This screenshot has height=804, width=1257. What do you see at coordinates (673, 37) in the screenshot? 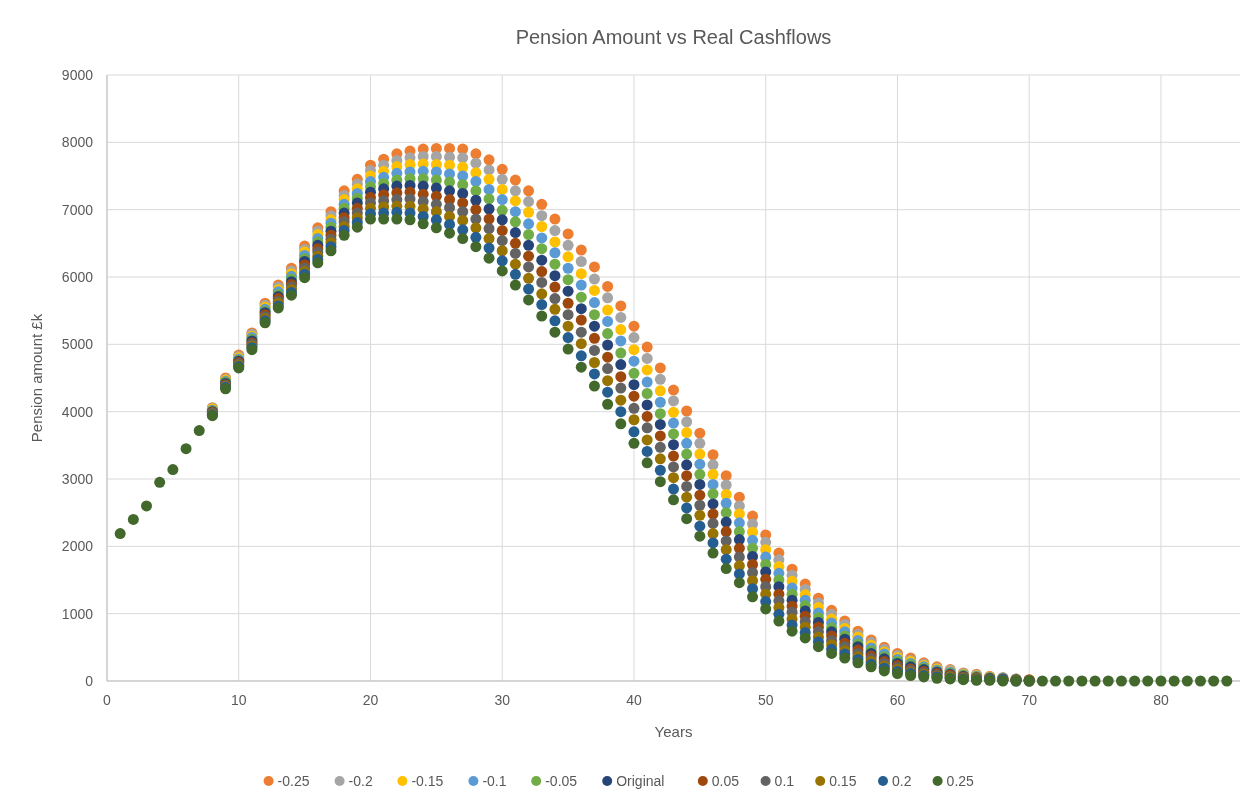
I see `chart-title: Pension Amount vs Real Cashflows` at bounding box center [673, 37].